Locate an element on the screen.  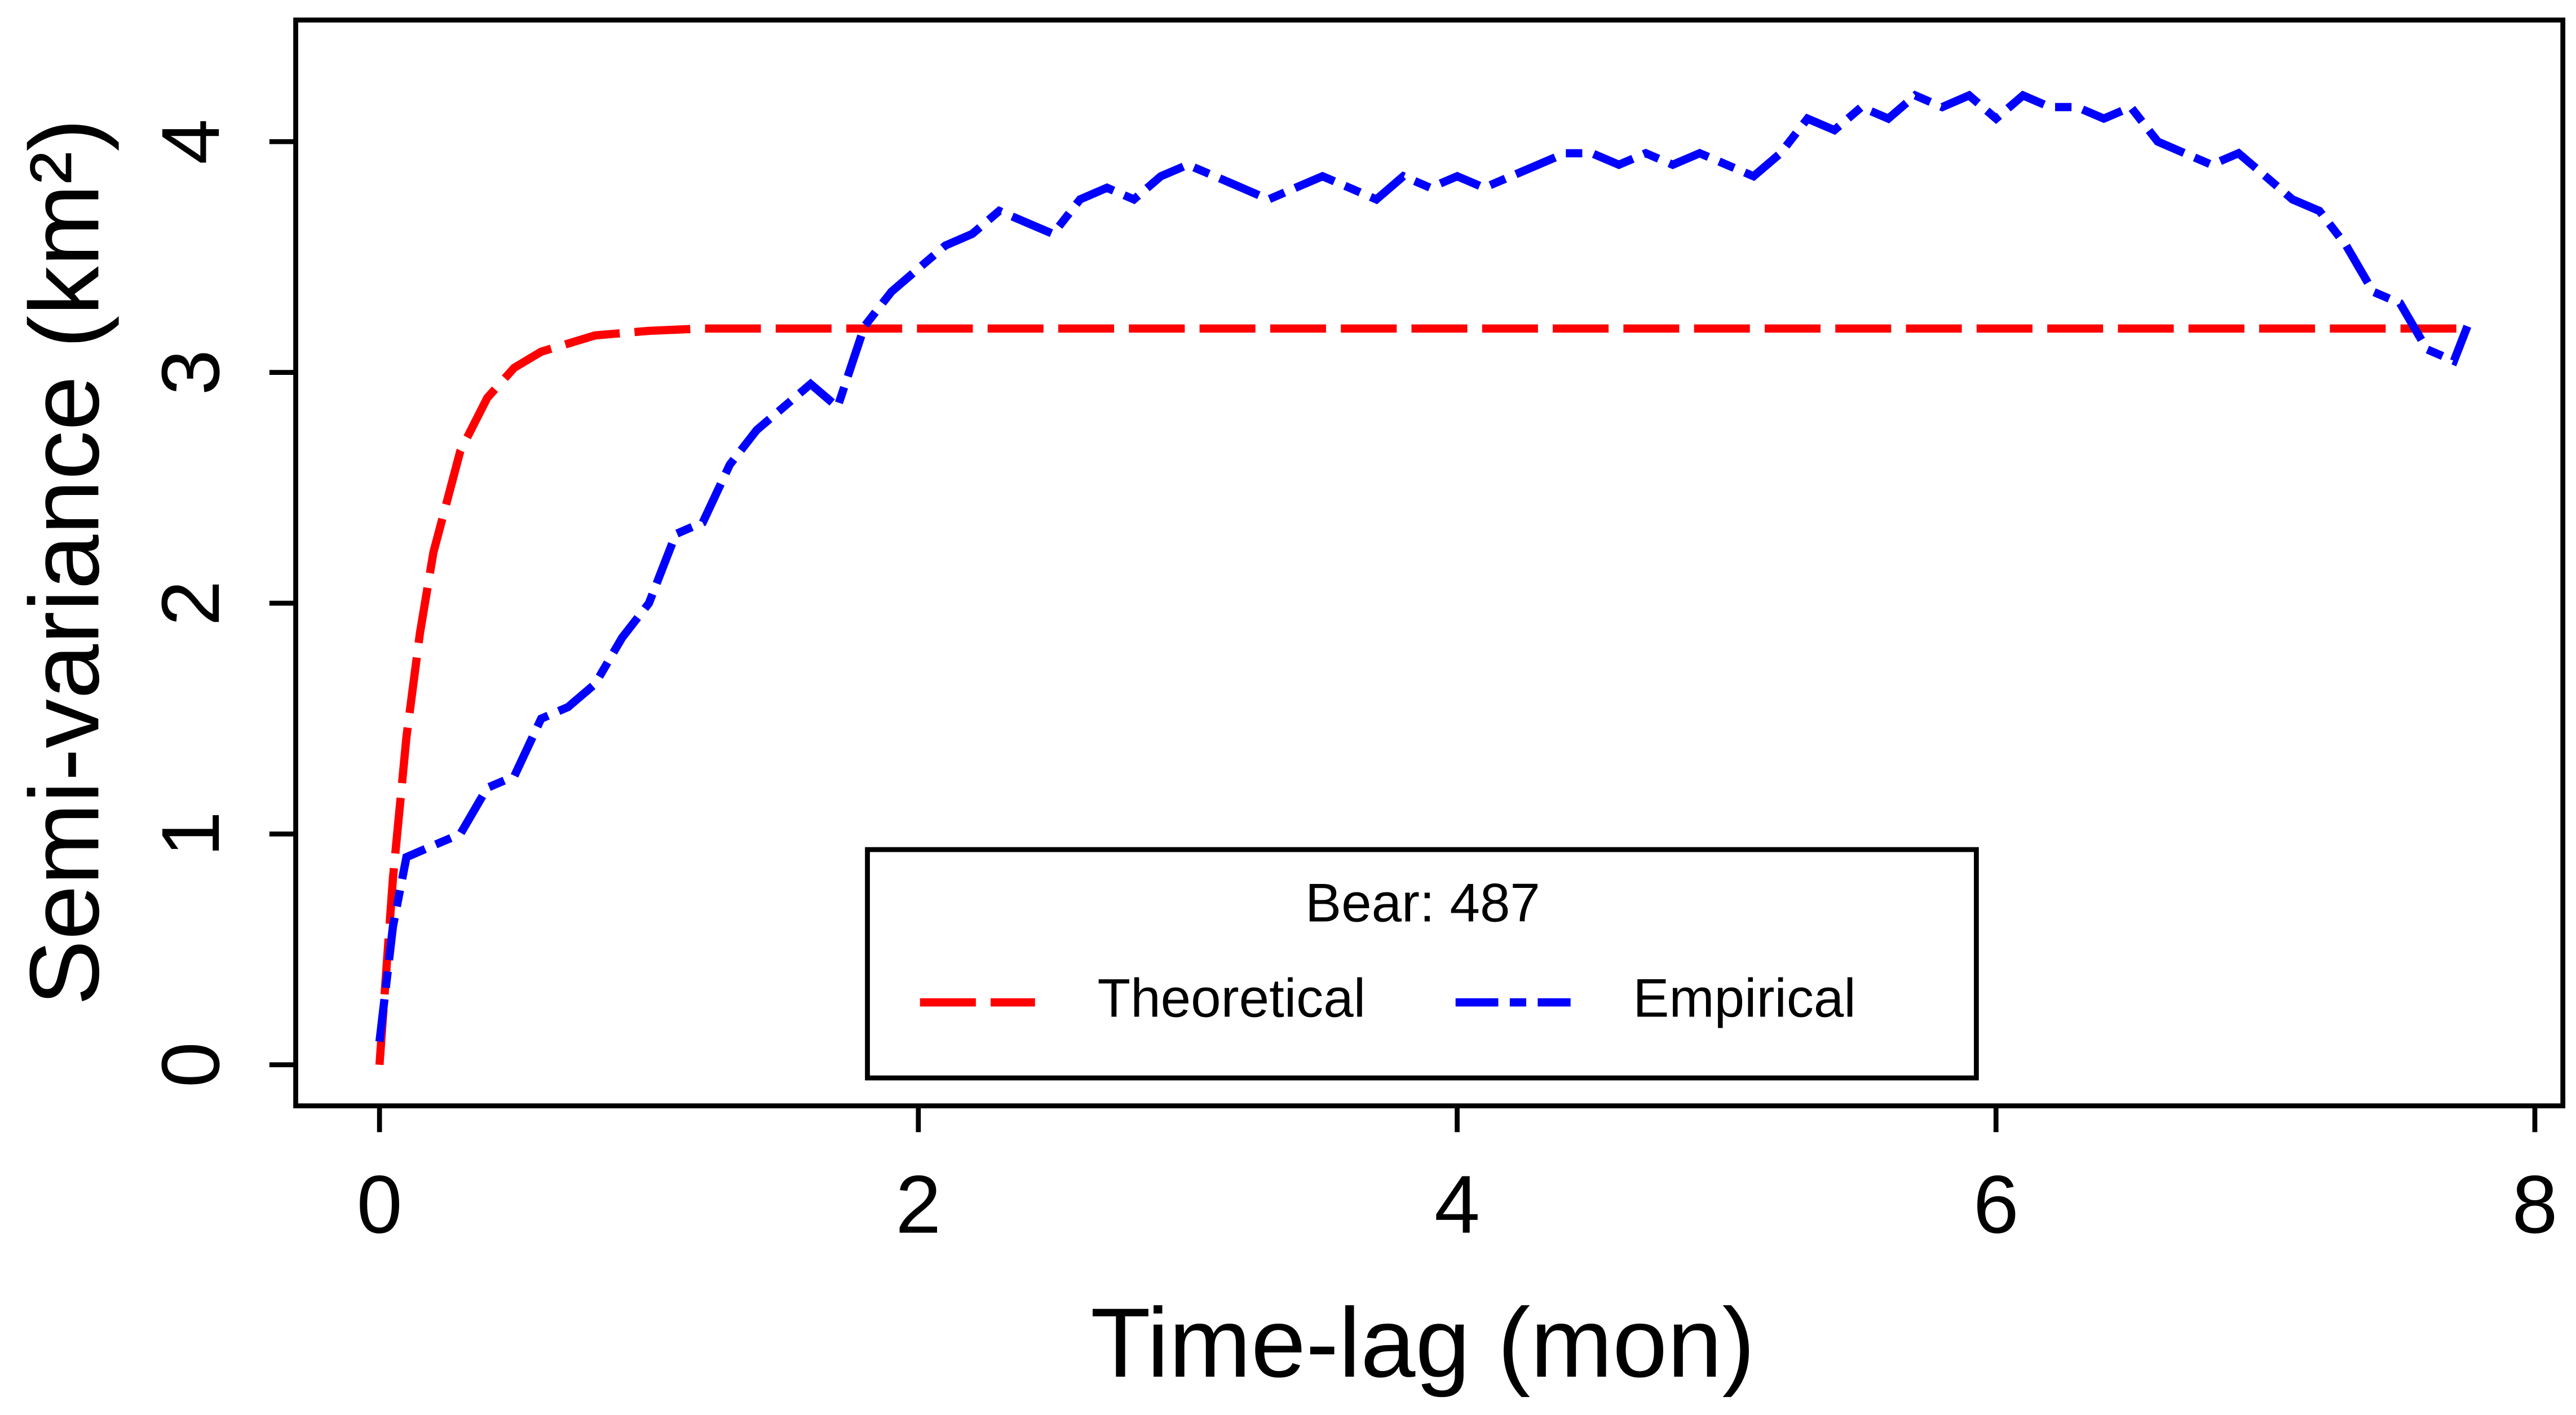
x-tick-label: 4 is located at coordinates (1457, 1204).